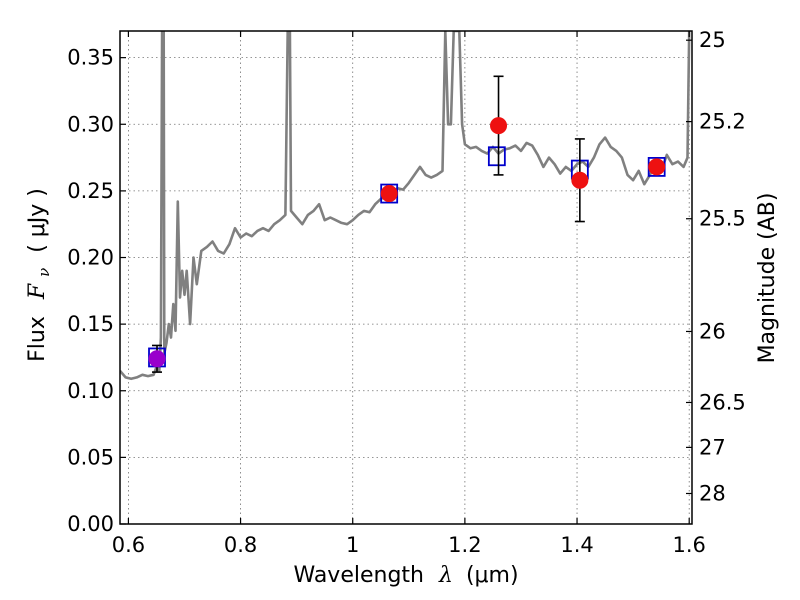  What do you see at coordinates (37, 291) in the screenshot?
I see `y-axis-label-symbol: F` at bounding box center [37, 291].